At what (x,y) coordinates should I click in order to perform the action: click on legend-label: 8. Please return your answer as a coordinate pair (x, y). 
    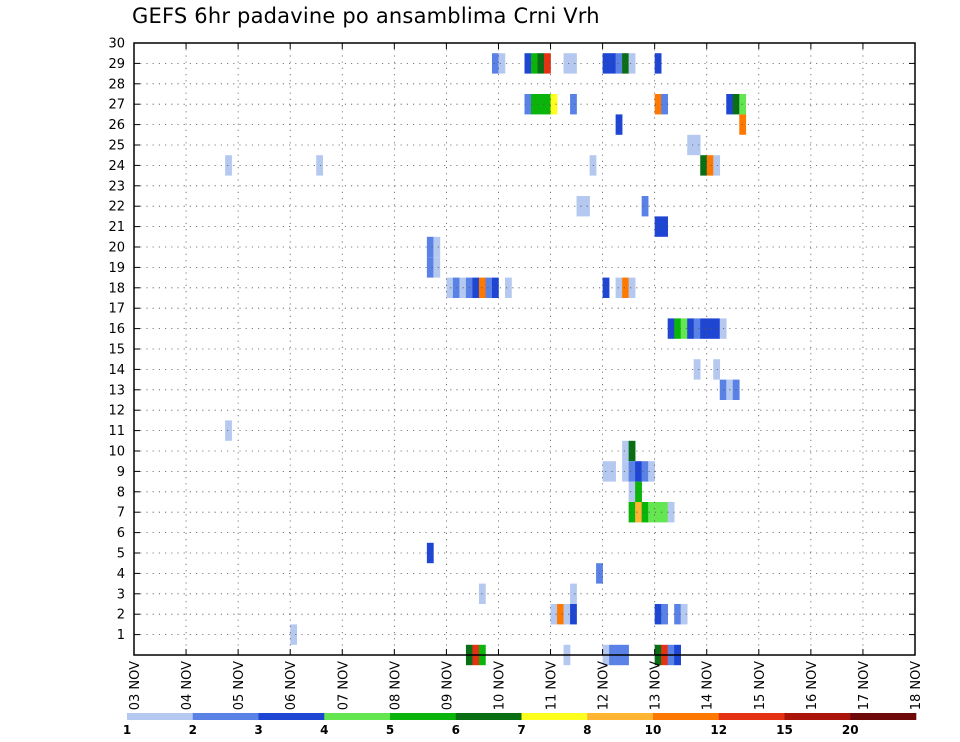
    Looking at the image, I should click on (587, 730).